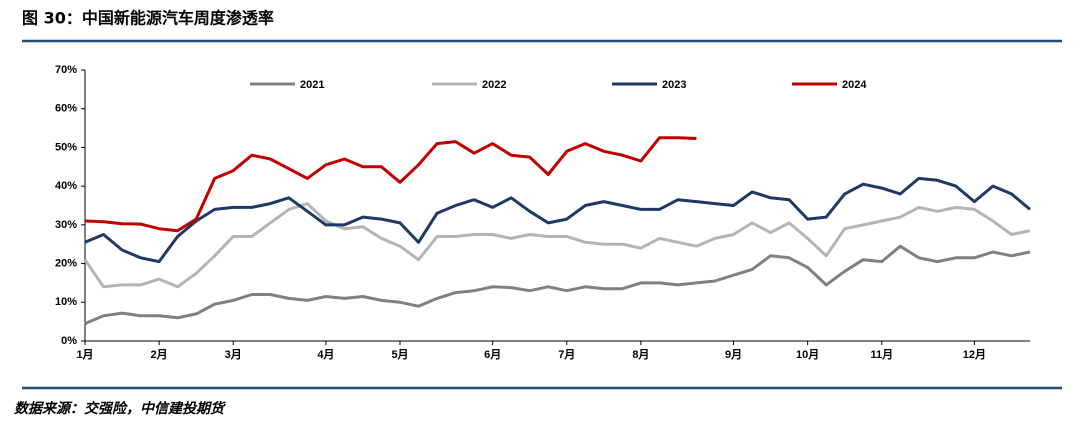 This screenshot has height=429, width=1080. What do you see at coordinates (566, 354) in the screenshot?
I see `x-tick-label: 7月` at bounding box center [566, 354].